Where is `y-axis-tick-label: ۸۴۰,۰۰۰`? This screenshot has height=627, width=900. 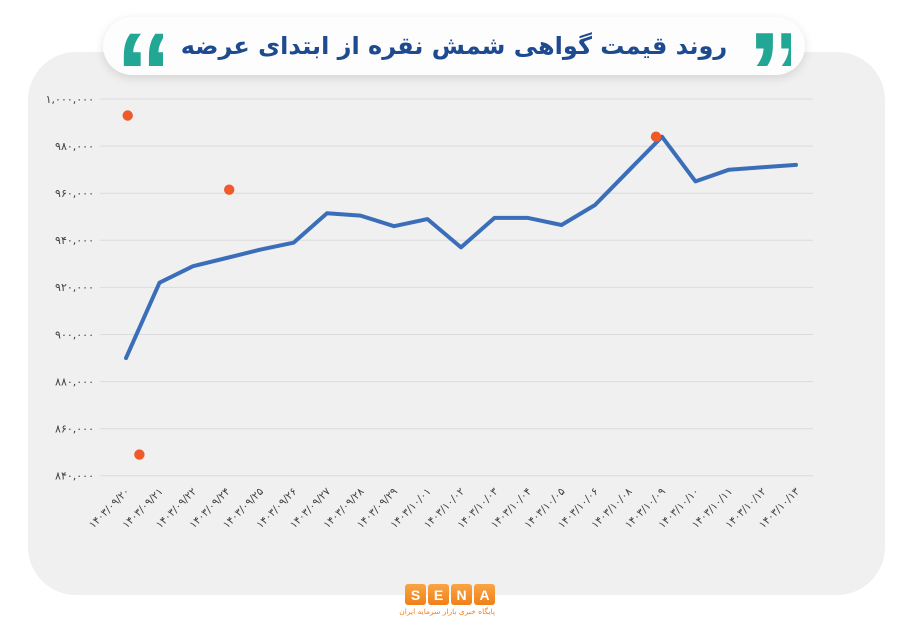 y-axis-tick-label: ۸۴۰,۰۰۰ is located at coordinates (74, 476).